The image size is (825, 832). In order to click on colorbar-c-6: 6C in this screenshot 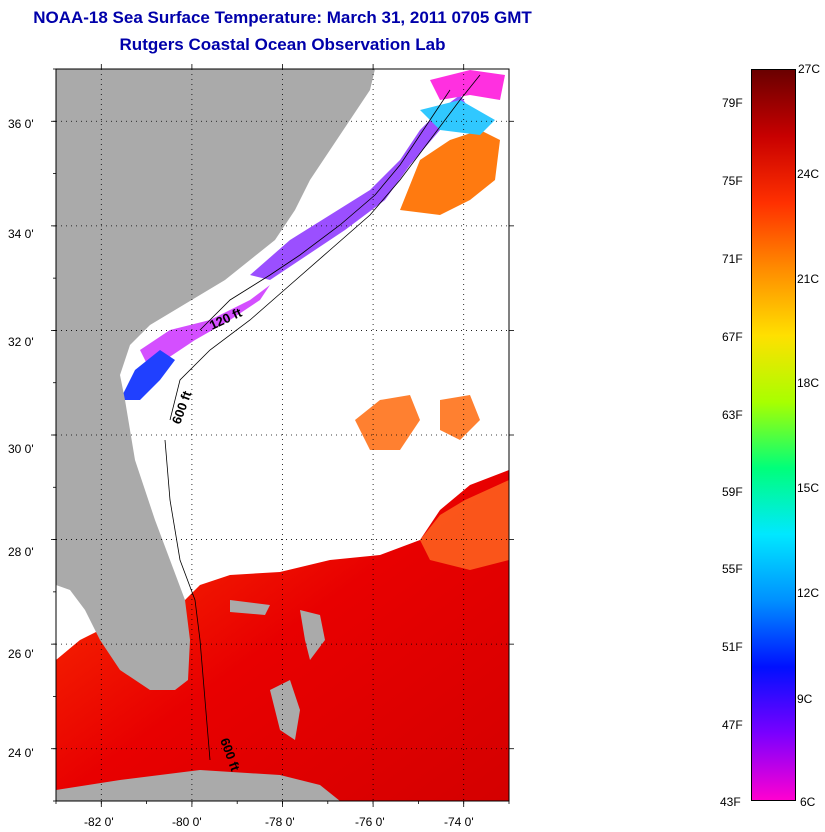, I will do `click(808, 802)`.